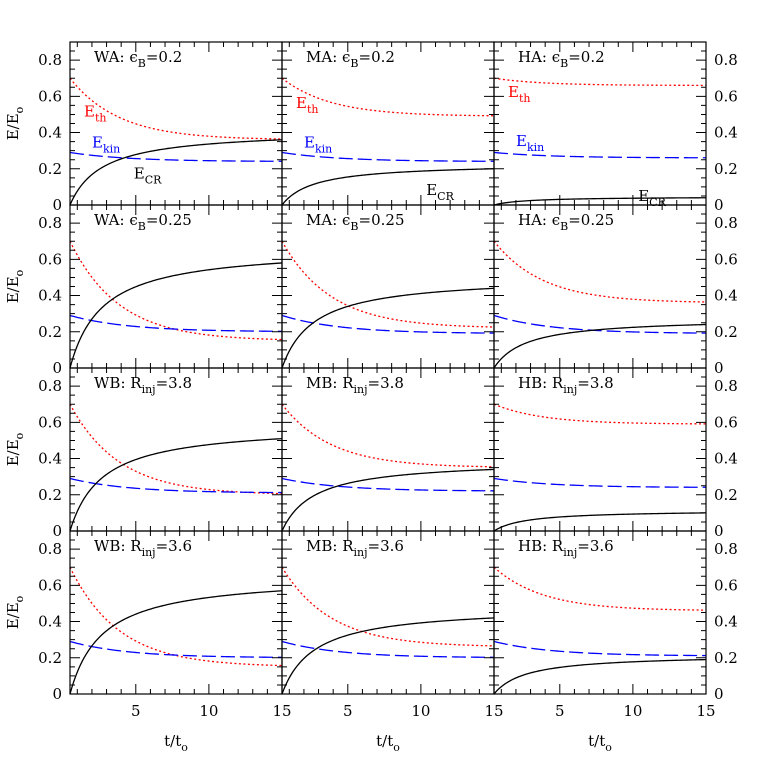  I want to click on panel-title: WA: ϵB=0.25, so click(143, 222).